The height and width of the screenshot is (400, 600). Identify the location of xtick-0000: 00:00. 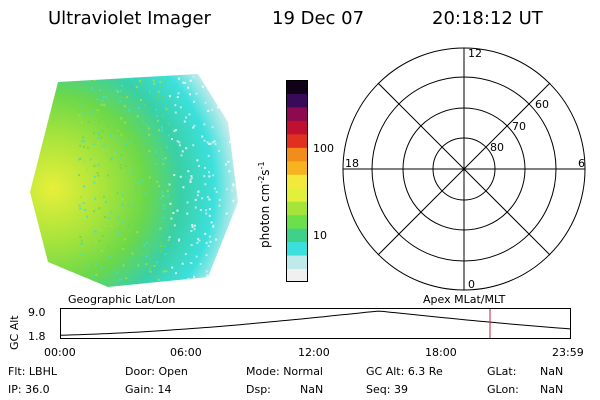
(60, 352).